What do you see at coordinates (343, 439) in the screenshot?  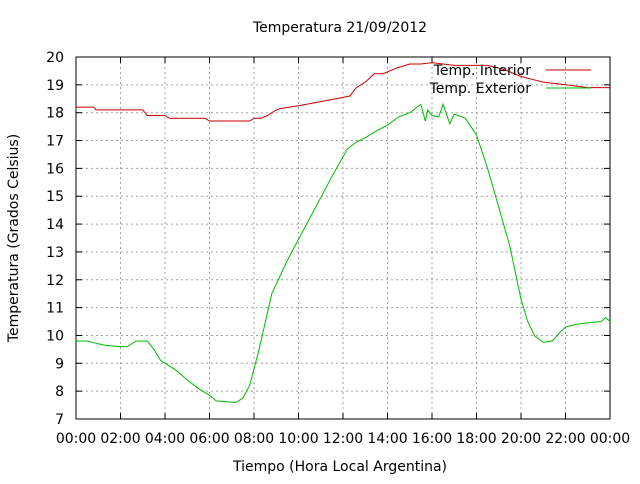 I see `x-tick-label: 12:00` at bounding box center [343, 439].